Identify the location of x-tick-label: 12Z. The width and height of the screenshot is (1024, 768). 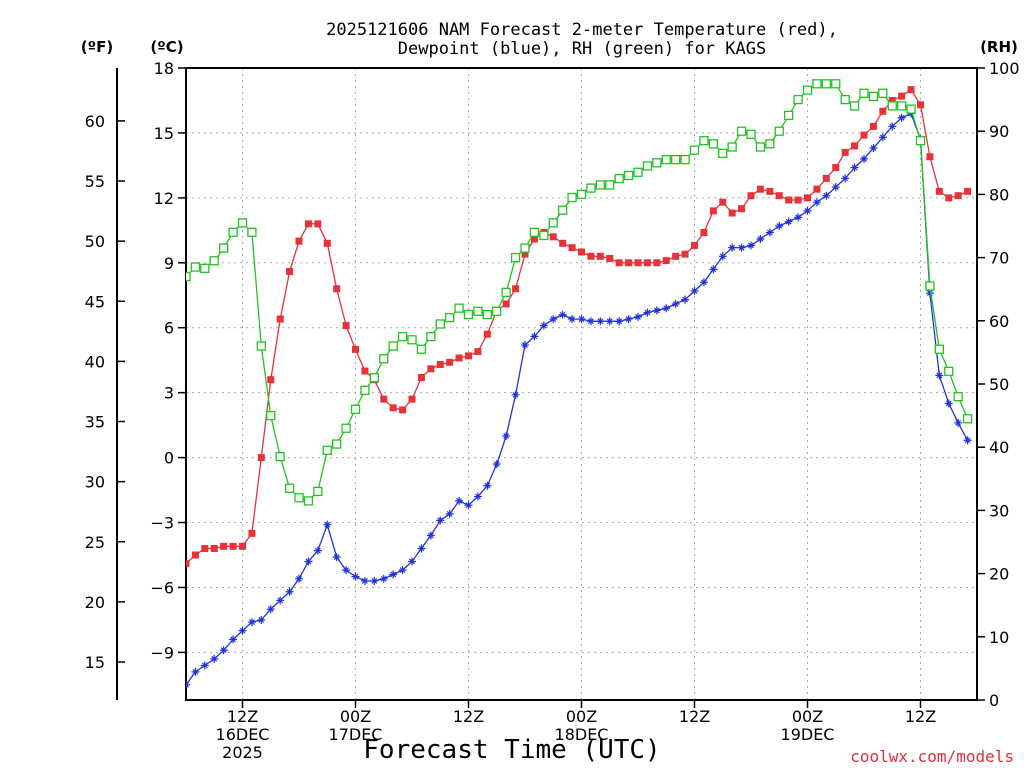
(920, 716).